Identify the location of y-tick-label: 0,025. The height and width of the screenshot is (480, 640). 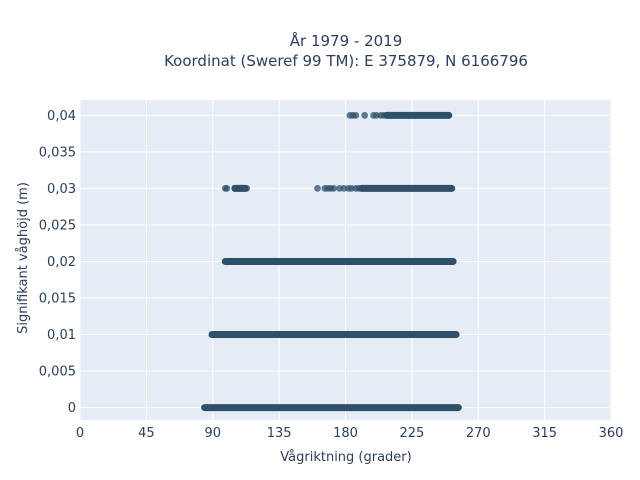
(57, 225).